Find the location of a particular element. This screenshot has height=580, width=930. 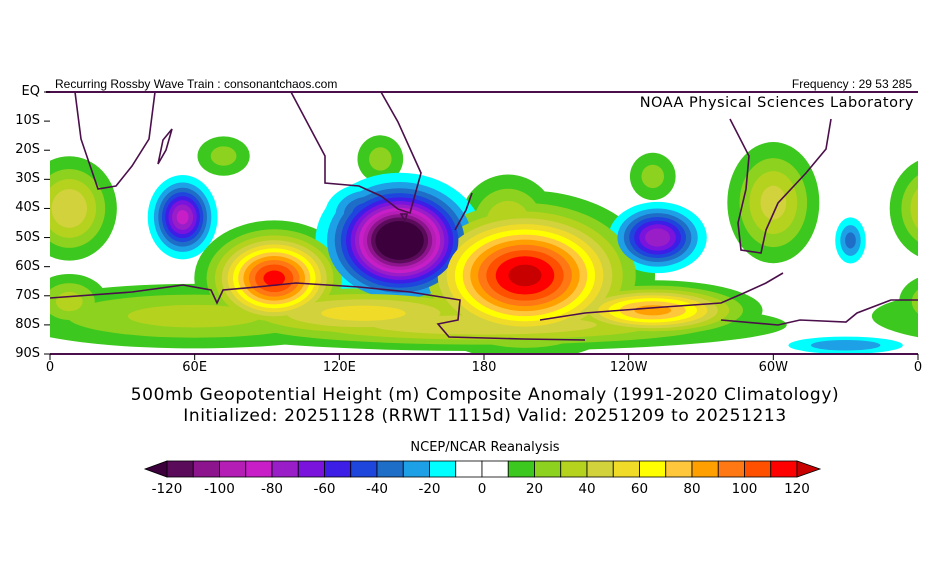

colorbar-label: 0 is located at coordinates (482, 489).